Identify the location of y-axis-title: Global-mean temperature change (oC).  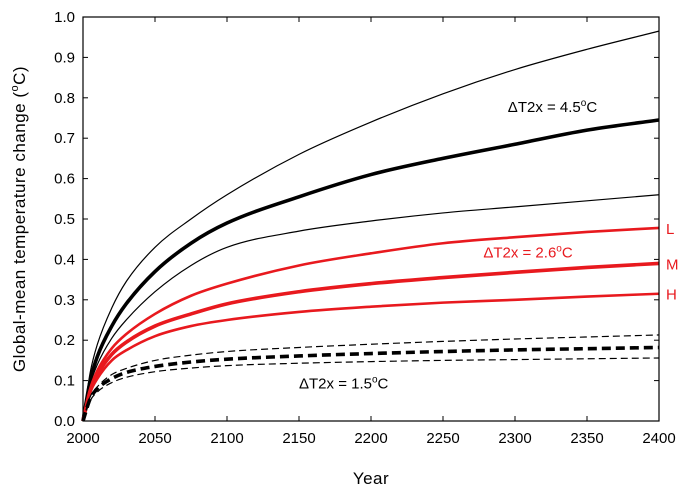
(19, 219).